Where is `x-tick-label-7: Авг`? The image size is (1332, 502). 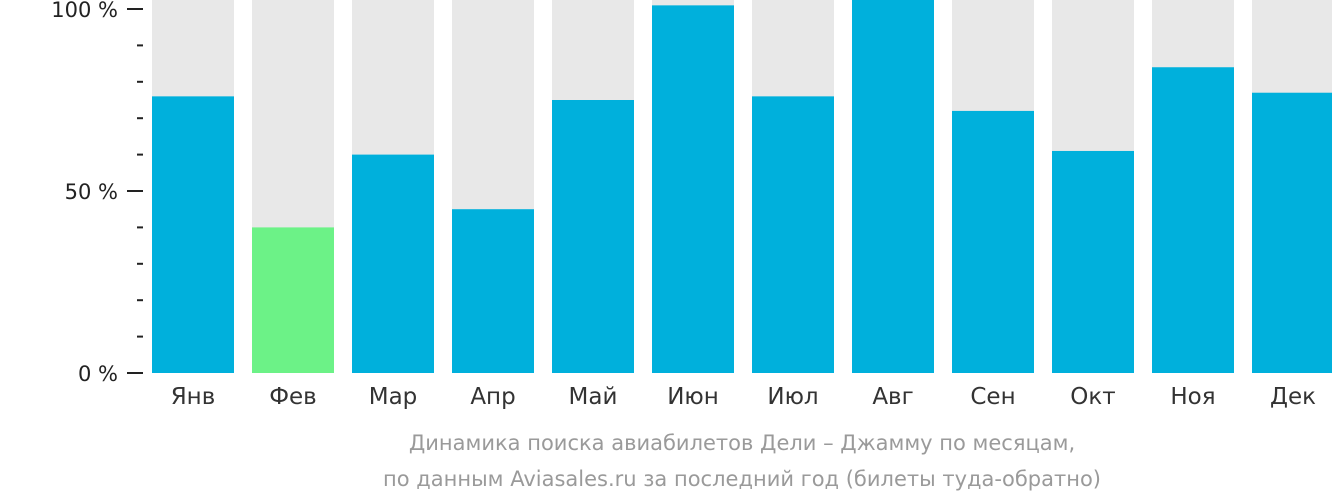 x-tick-label-7: Авг is located at coordinates (892, 397).